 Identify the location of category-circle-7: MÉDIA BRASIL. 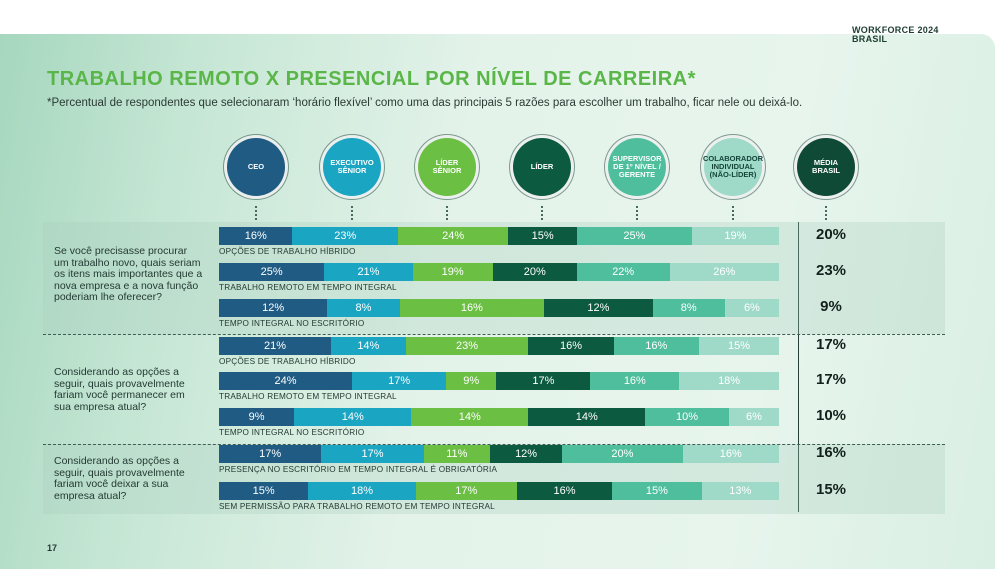
(826, 167).